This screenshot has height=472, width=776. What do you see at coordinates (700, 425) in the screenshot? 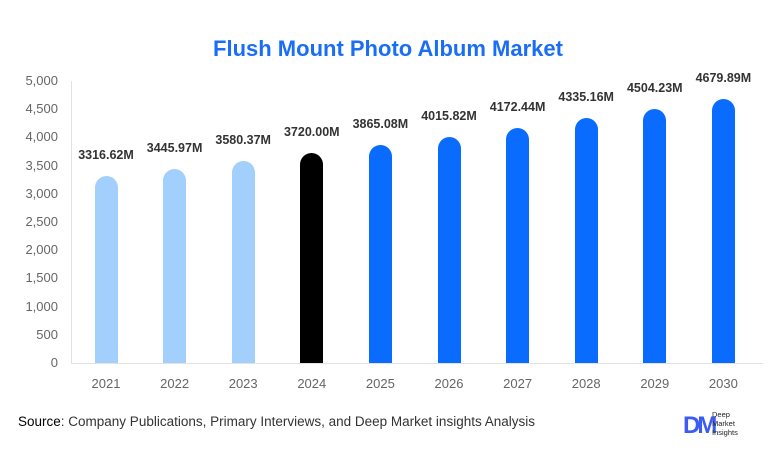
I see `logo-mark: DM` at bounding box center [700, 425].